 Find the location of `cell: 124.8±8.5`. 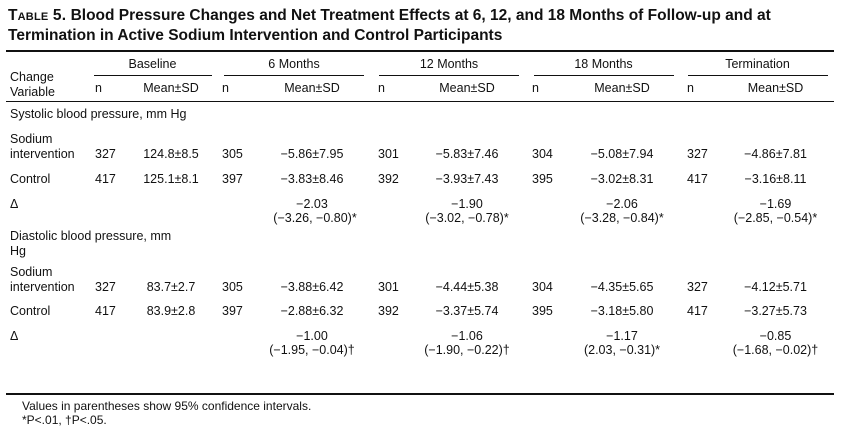

cell: 124.8±8.5 is located at coordinates (171, 154).